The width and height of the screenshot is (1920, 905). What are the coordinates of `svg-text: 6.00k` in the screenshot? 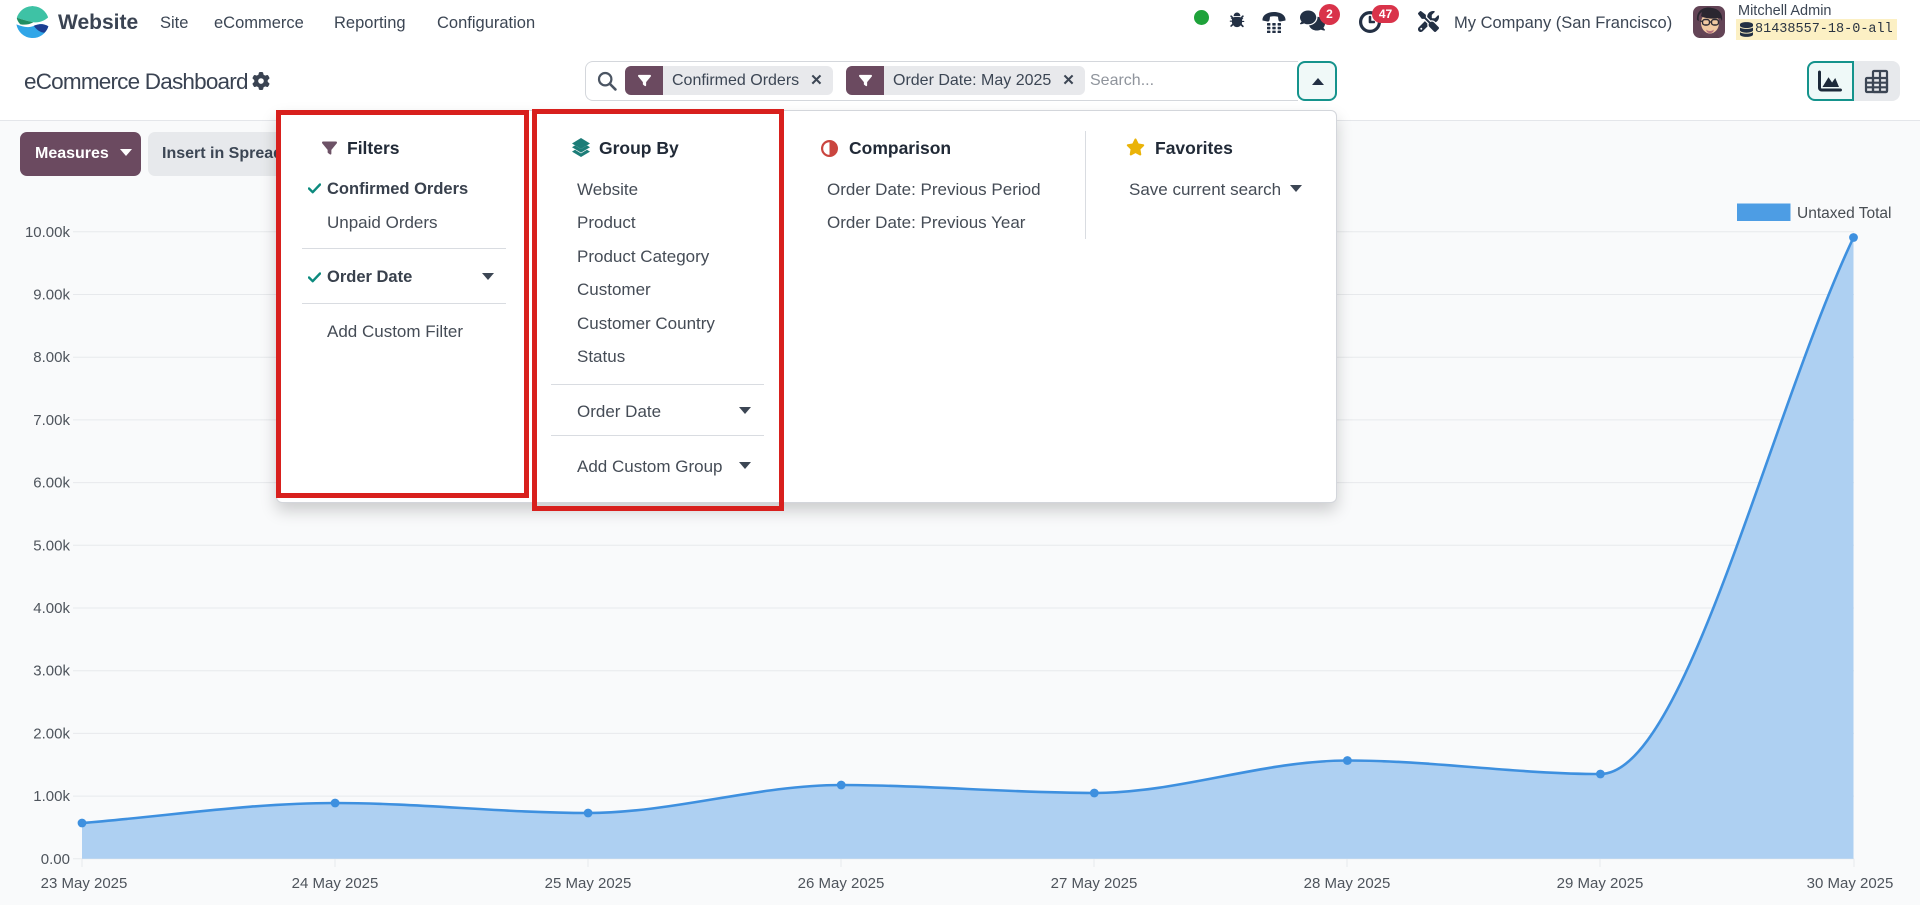 It's located at (51, 483).